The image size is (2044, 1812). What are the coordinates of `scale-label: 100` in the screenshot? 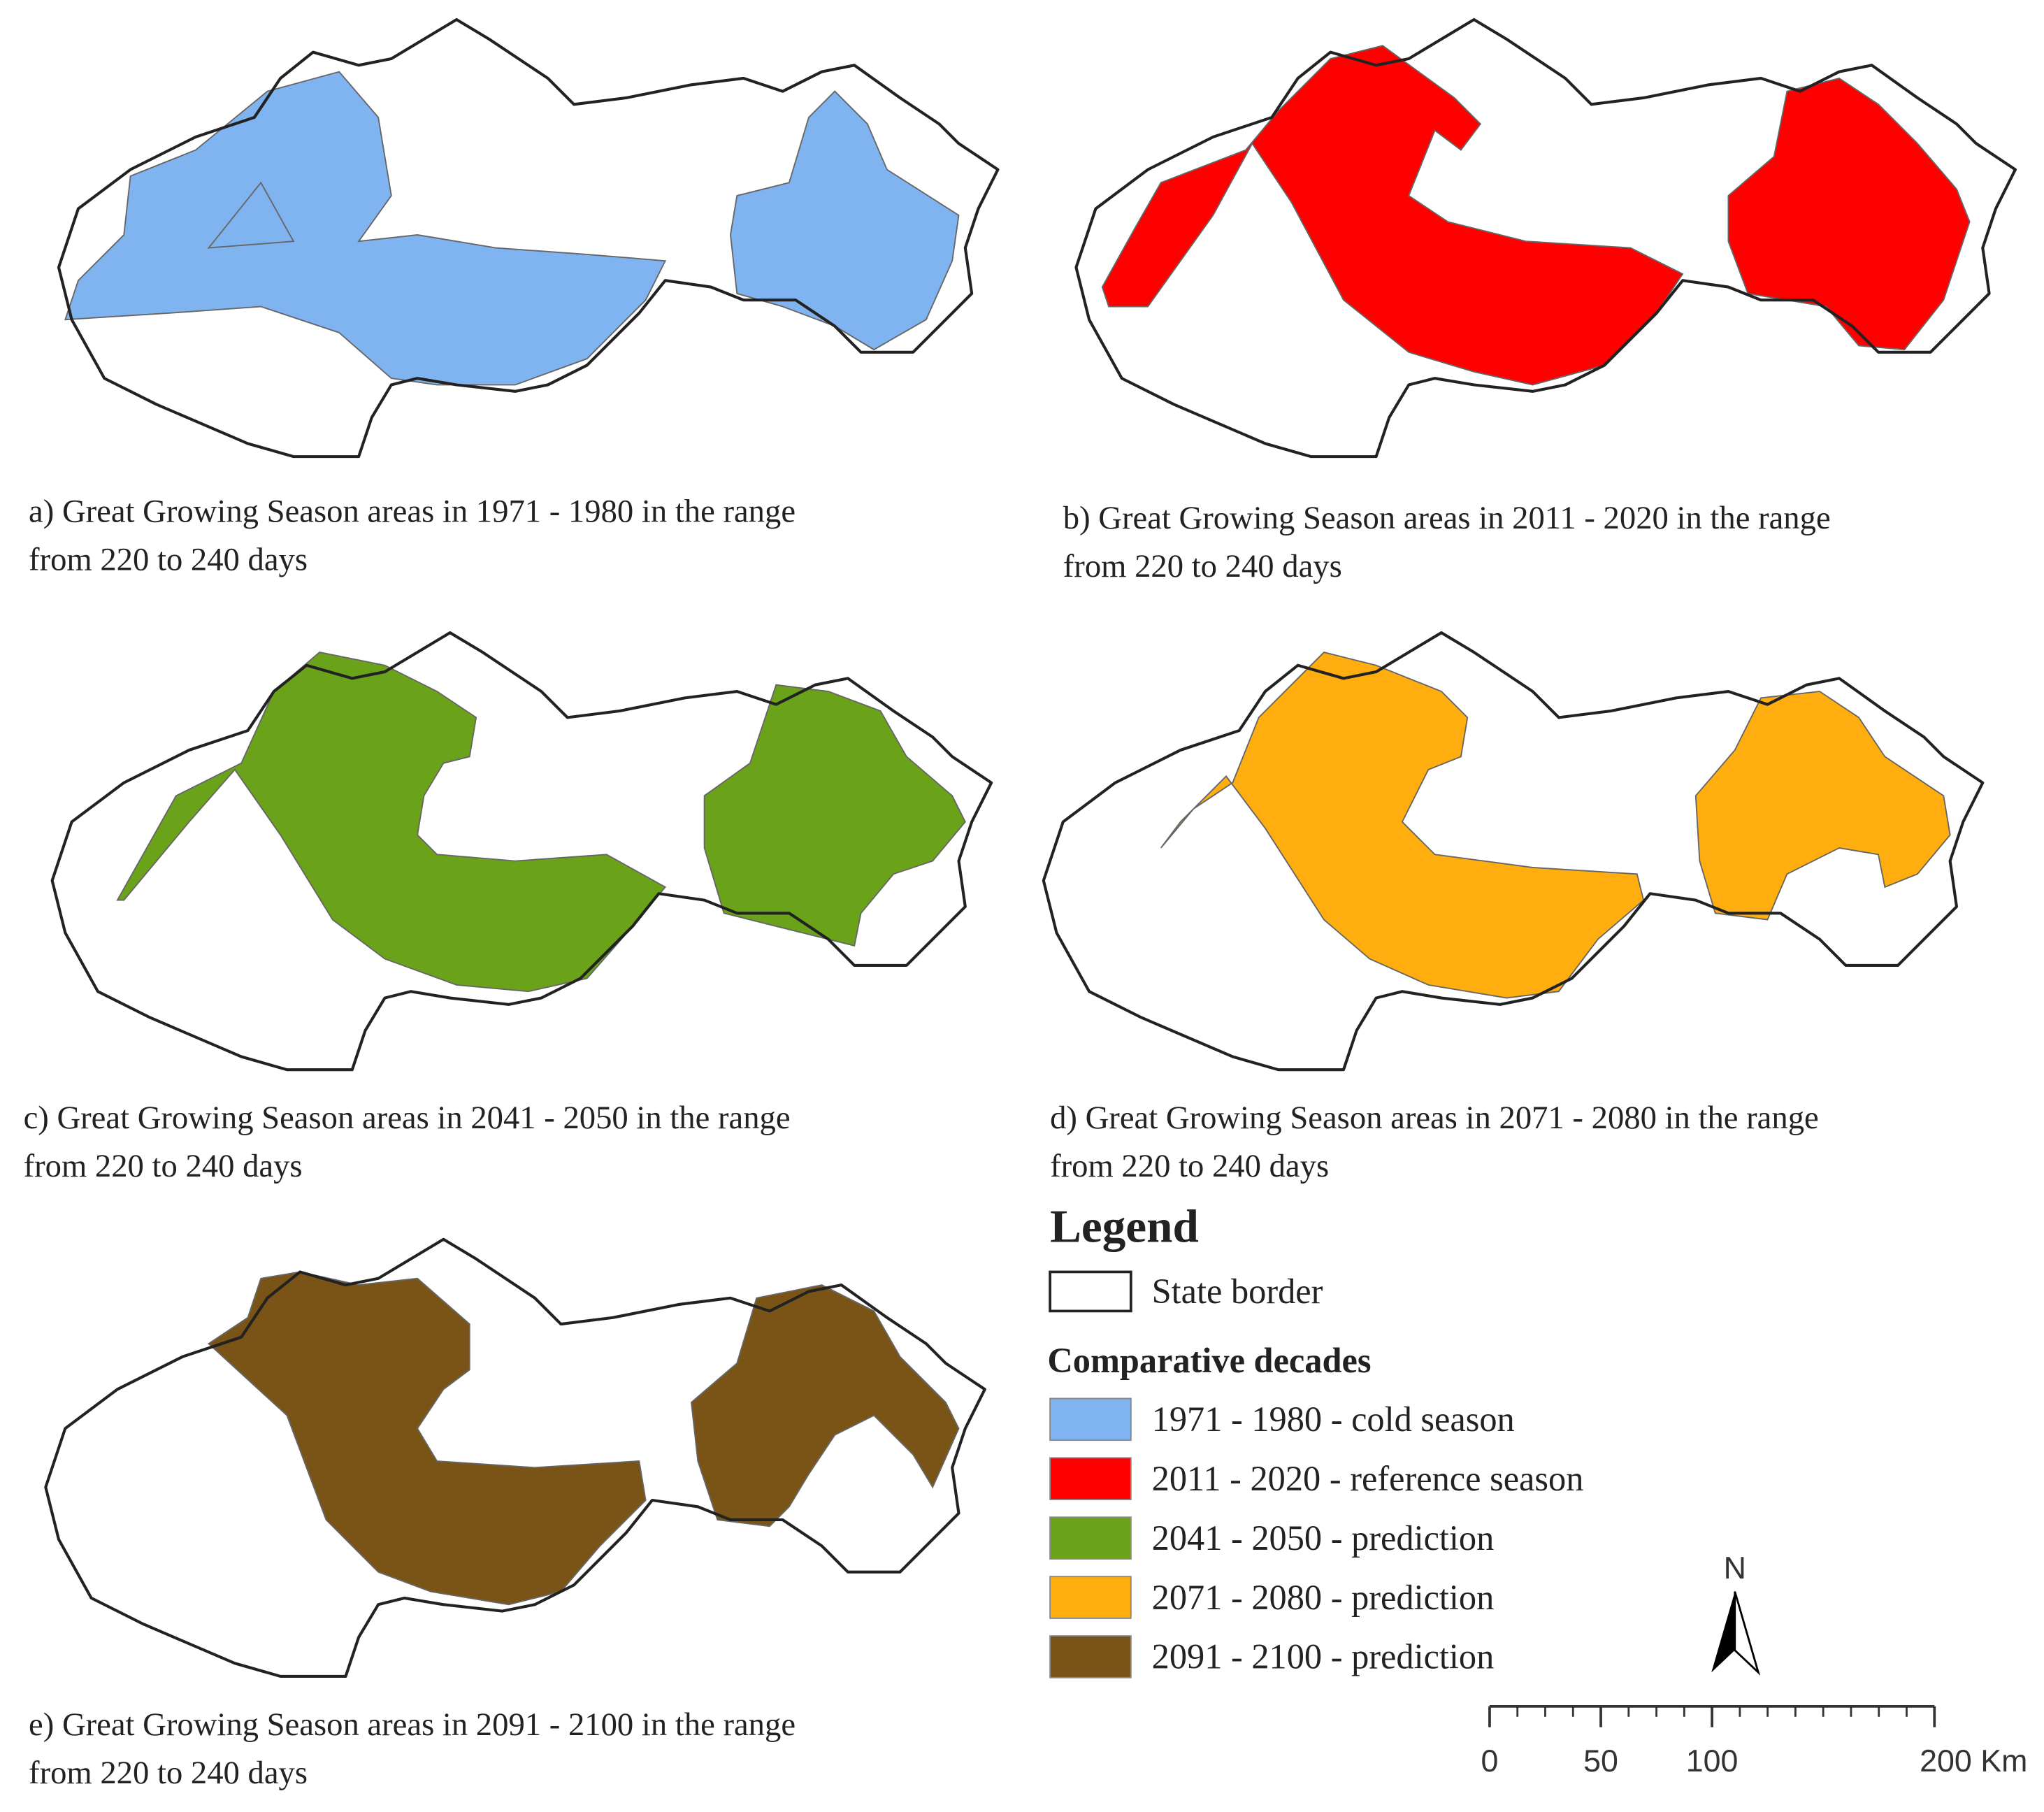 It's located at (1712, 1760).